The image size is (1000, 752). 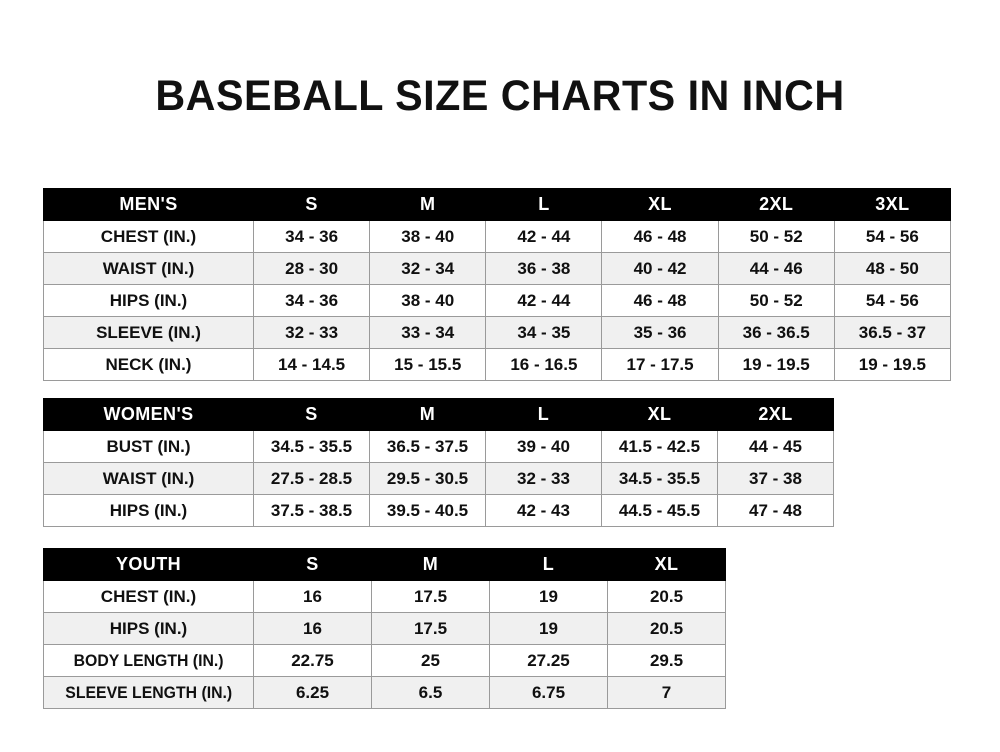 What do you see at coordinates (659, 510) in the screenshot?
I see `measurement-value: 44.5 - 45.5` at bounding box center [659, 510].